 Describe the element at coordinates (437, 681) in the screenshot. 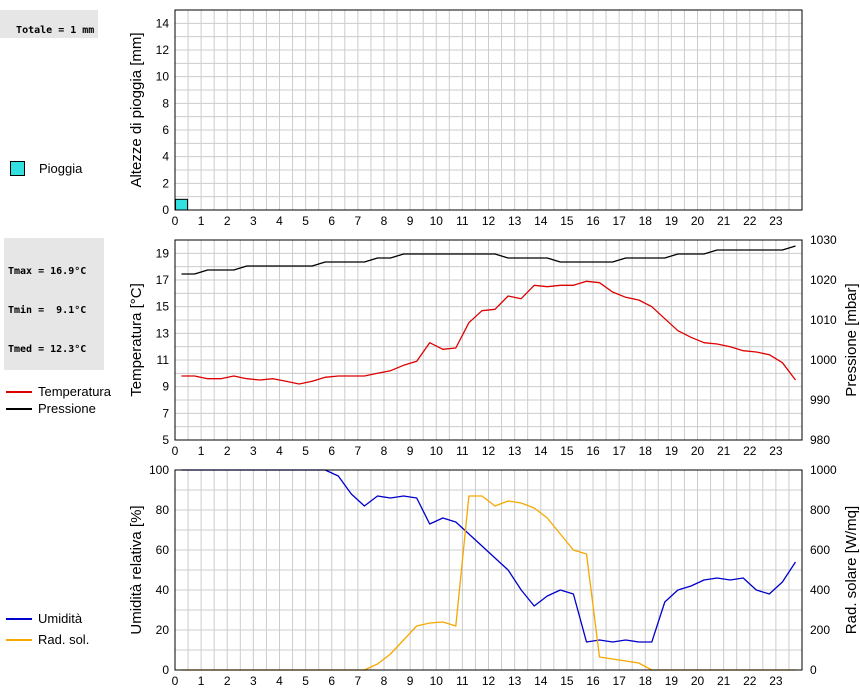

I see `hum-x-tick-label: 10` at that location.